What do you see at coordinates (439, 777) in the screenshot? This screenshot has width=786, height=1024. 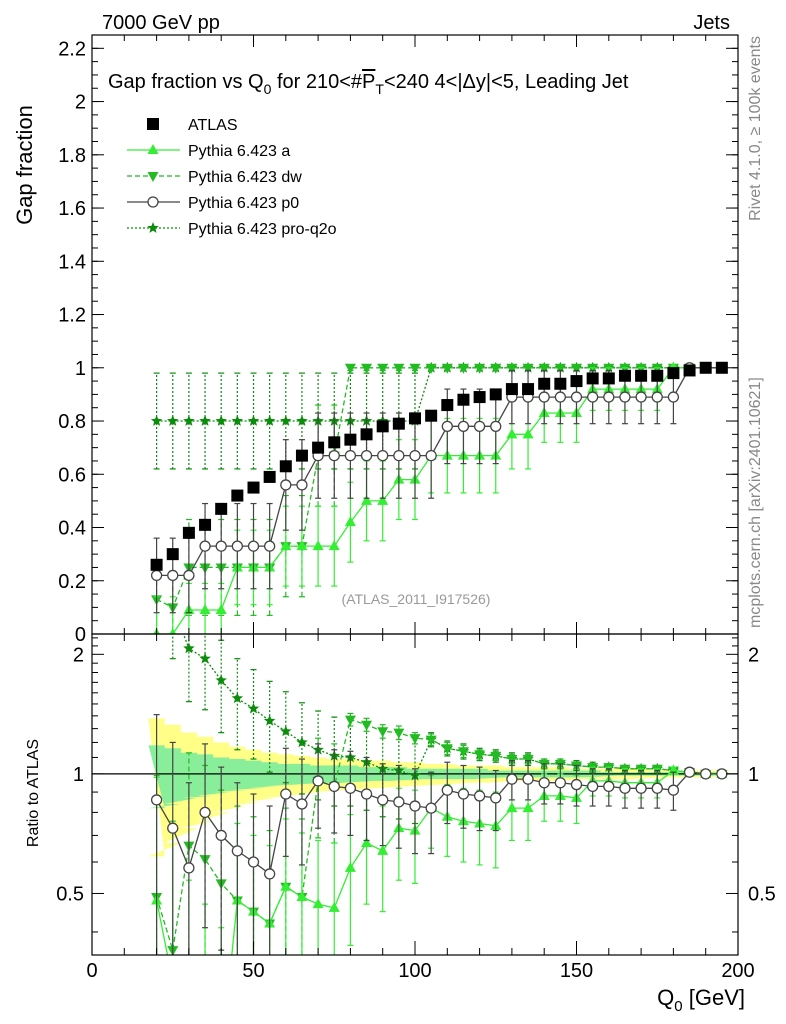 I see `ratio-band-inner` at bounding box center [439, 777].